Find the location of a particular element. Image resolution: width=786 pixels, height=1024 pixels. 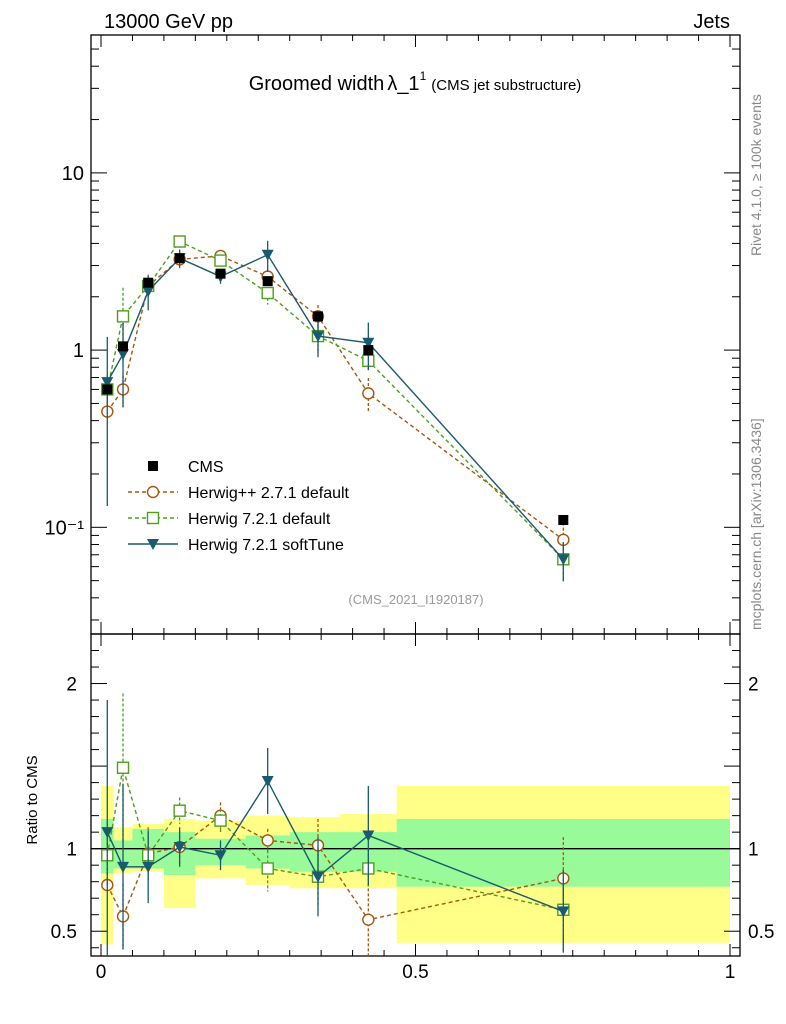

chart-title-sup: 1 is located at coordinates (423, 76).